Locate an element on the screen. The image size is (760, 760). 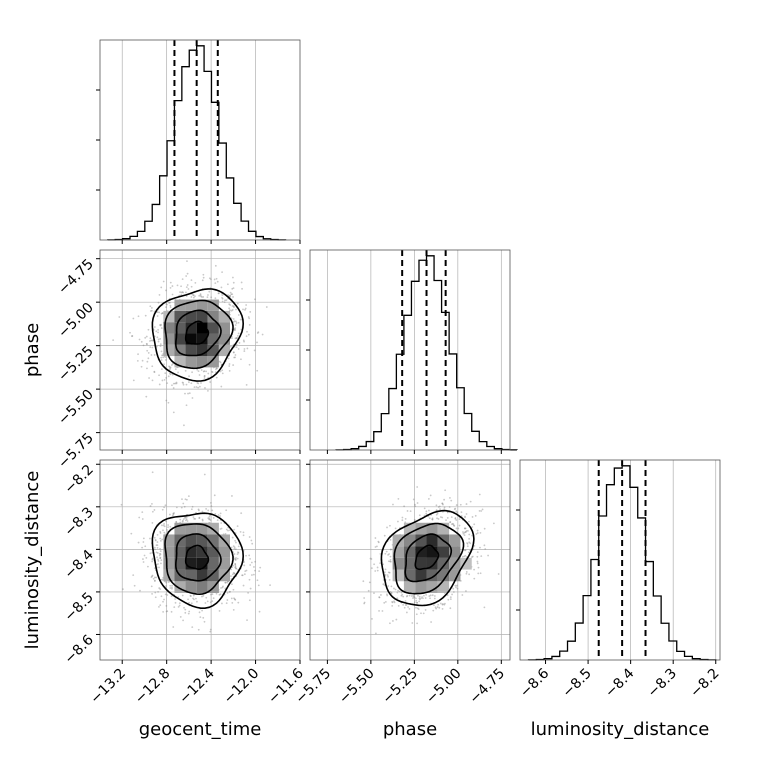
x-axis-label-phase: phase is located at coordinates (410, 729).